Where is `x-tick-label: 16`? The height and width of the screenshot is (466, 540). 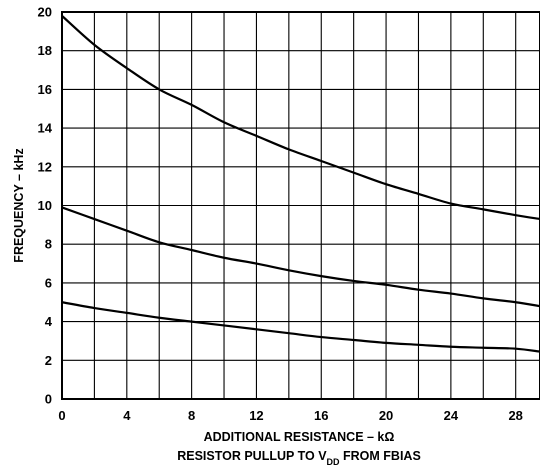 x-tick-label: 16 is located at coordinates (321, 415).